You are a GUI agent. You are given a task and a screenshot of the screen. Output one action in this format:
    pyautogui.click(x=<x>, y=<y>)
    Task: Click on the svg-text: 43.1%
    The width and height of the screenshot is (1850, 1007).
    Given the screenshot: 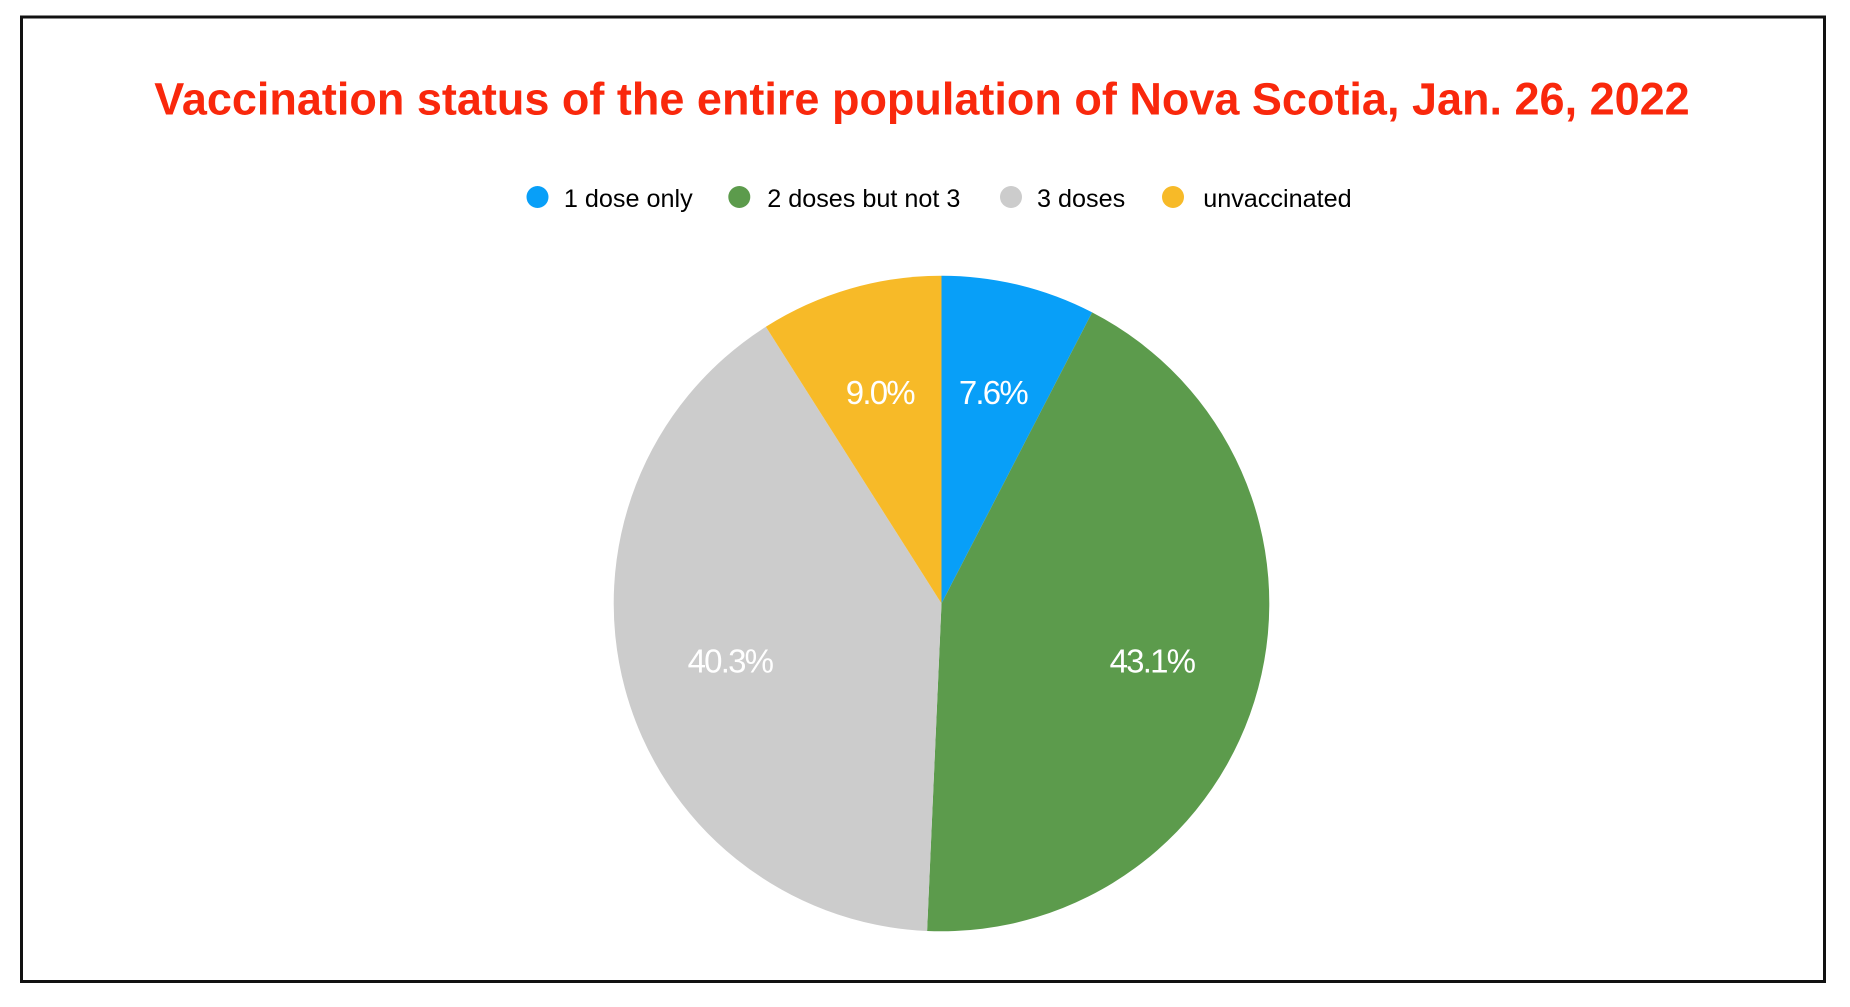 What is the action you would take?
    pyautogui.click(x=1153, y=661)
    